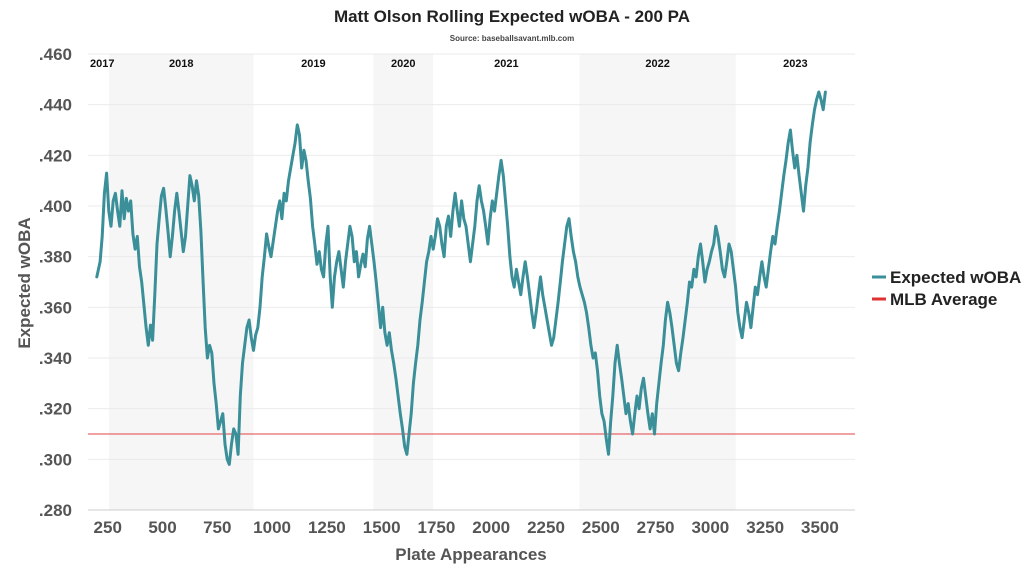 The height and width of the screenshot is (576, 1024). I want to click on season-label-2017: 2017, so click(102, 64).